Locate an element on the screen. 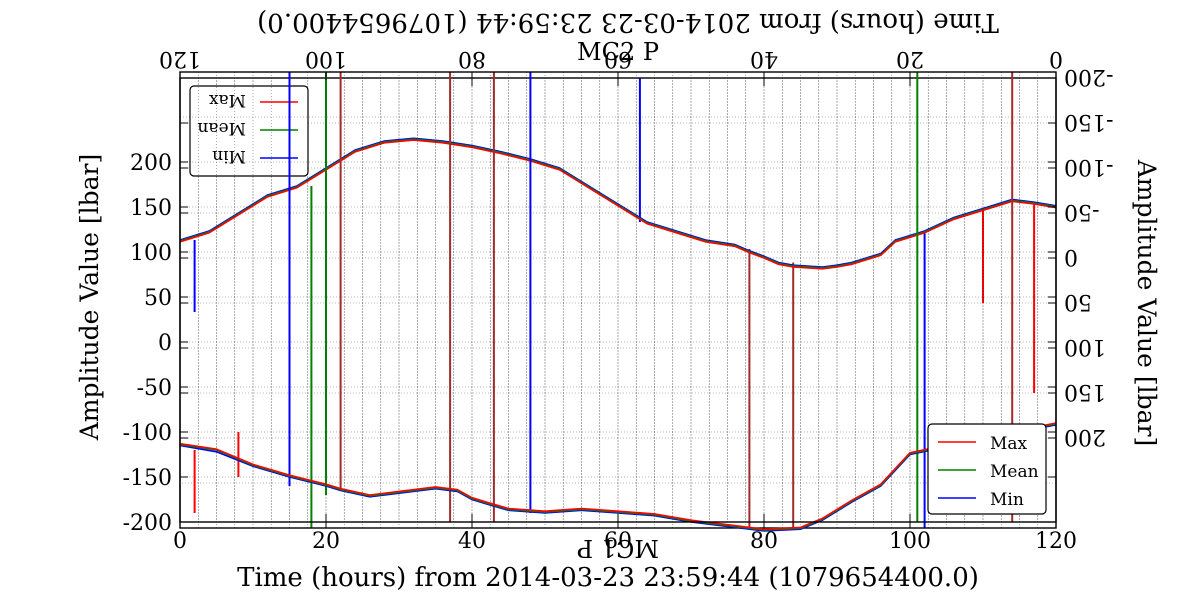  legend: Min Mean Max is located at coordinates (249, 131).